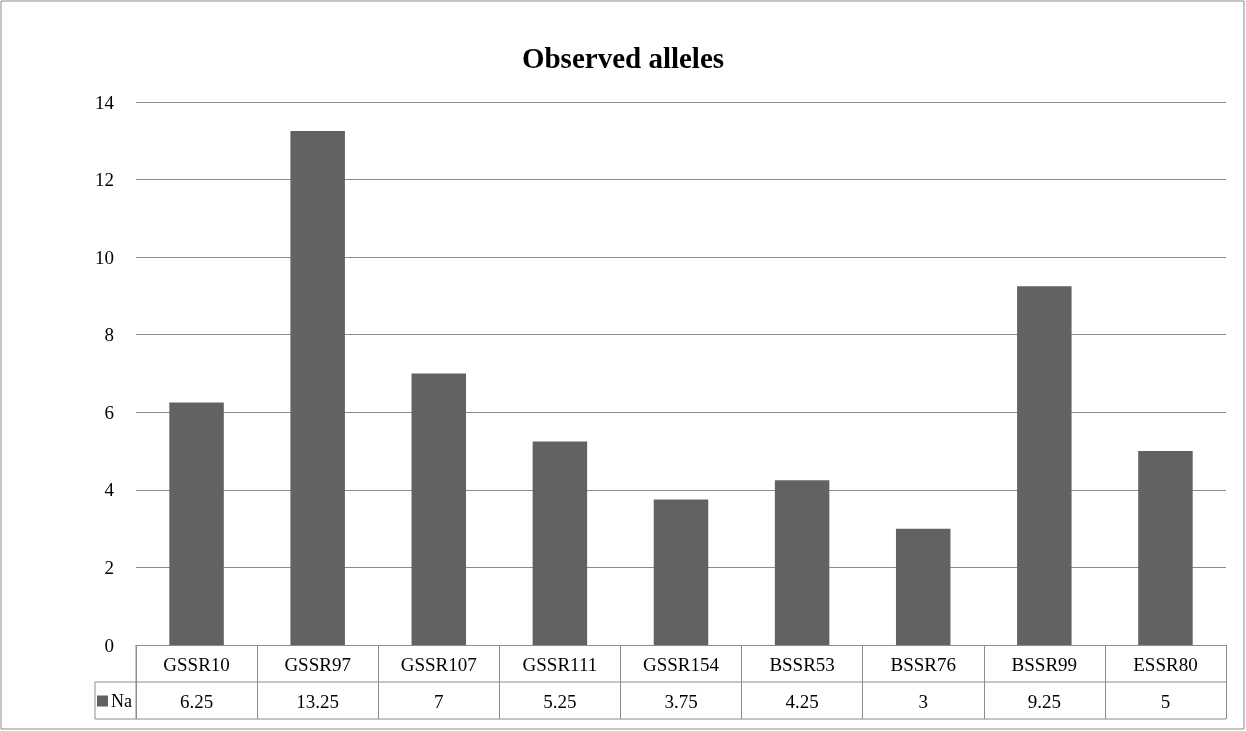  I want to click on data-label: 5.25, so click(560, 701).